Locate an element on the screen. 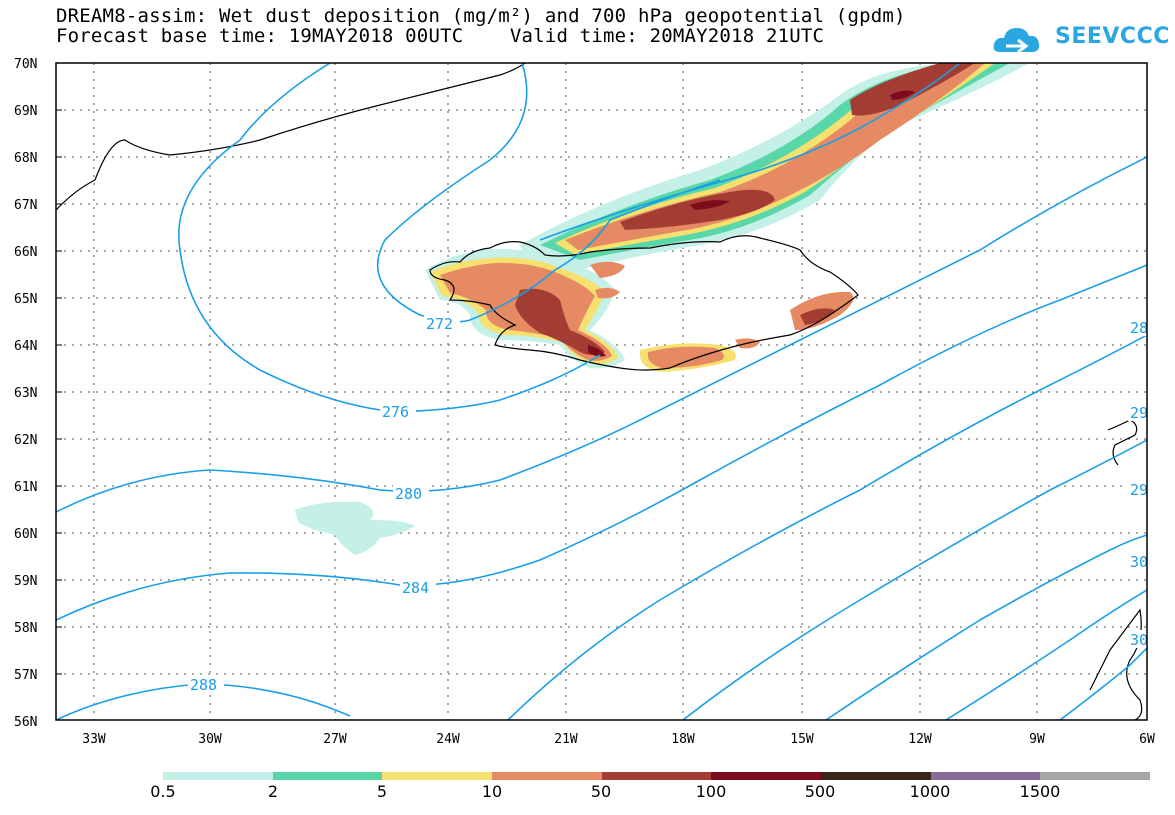  legend-label: 100 is located at coordinates (711, 791).